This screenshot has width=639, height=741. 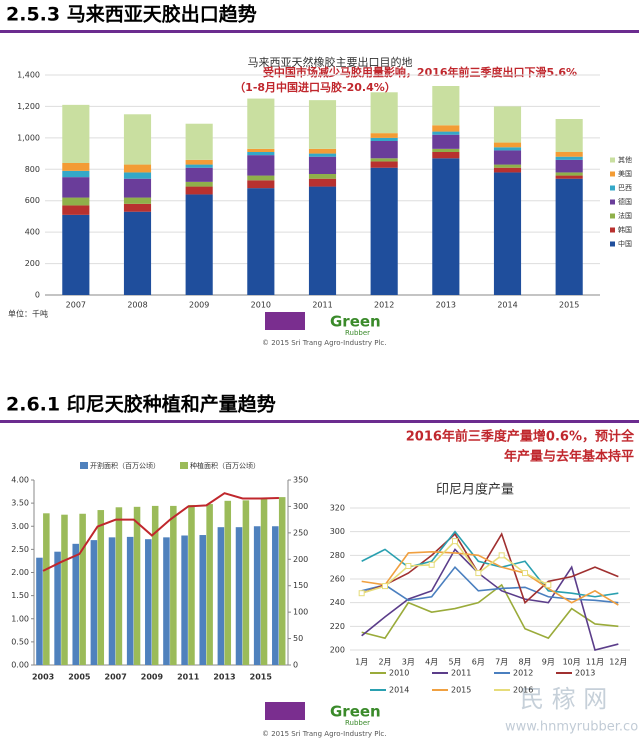 What do you see at coordinates (461, 690) in the screenshot?
I see `legend-label: 2015` at bounding box center [461, 690].